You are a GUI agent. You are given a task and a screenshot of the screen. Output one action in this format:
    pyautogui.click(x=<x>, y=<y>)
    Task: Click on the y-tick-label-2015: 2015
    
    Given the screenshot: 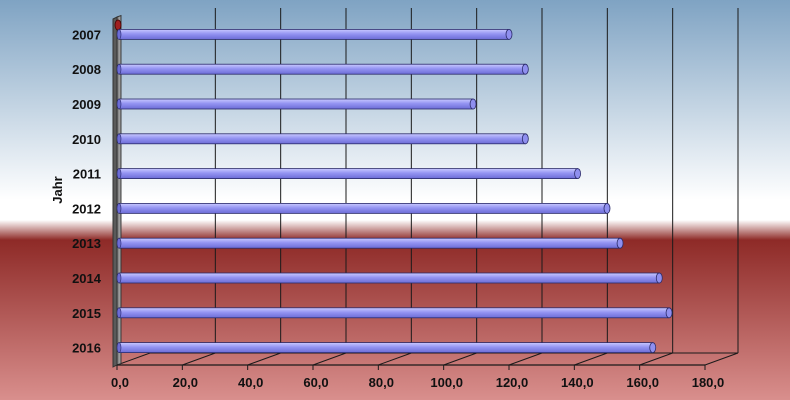 What is the action you would take?
    pyautogui.click(x=86, y=313)
    